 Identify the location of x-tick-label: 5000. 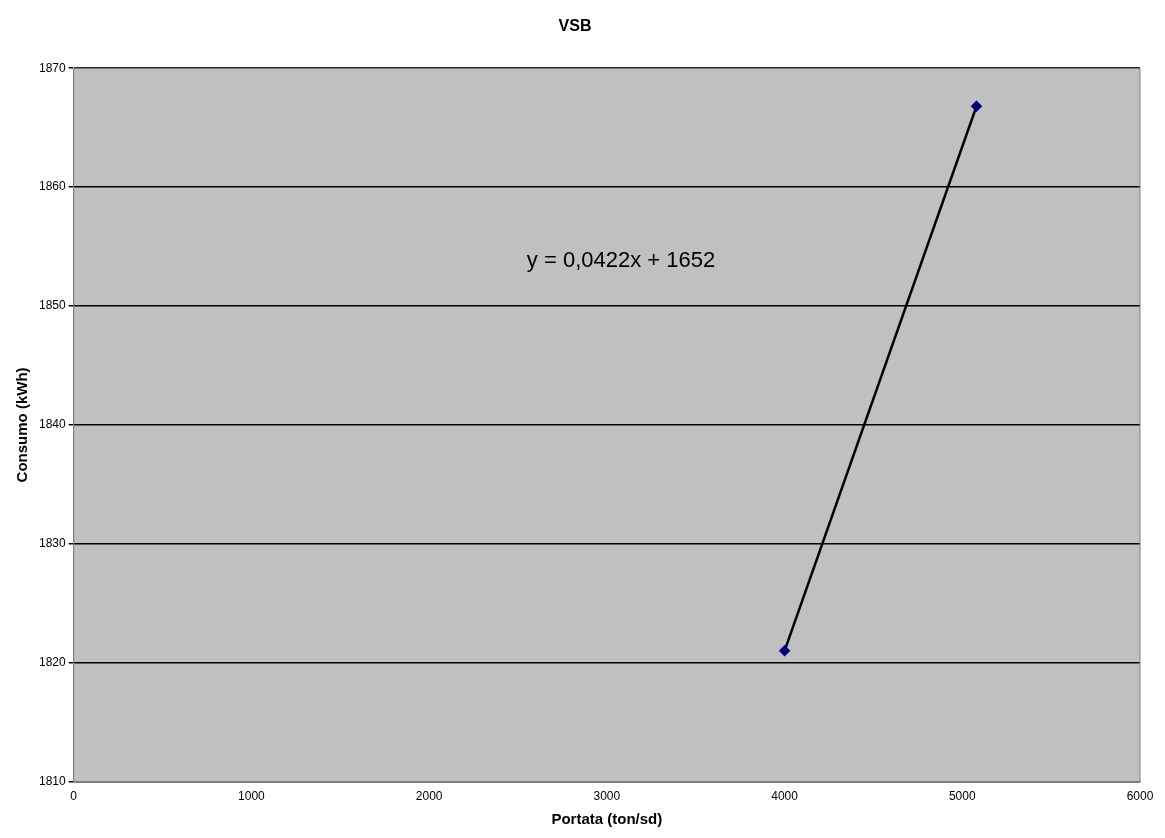
(962, 796).